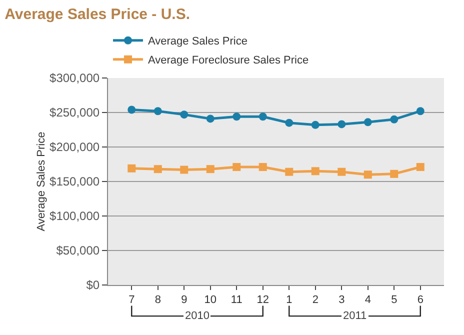 This screenshot has width=464, height=335. What do you see at coordinates (420, 300) in the screenshot?
I see `x-tick-label: 6` at bounding box center [420, 300].